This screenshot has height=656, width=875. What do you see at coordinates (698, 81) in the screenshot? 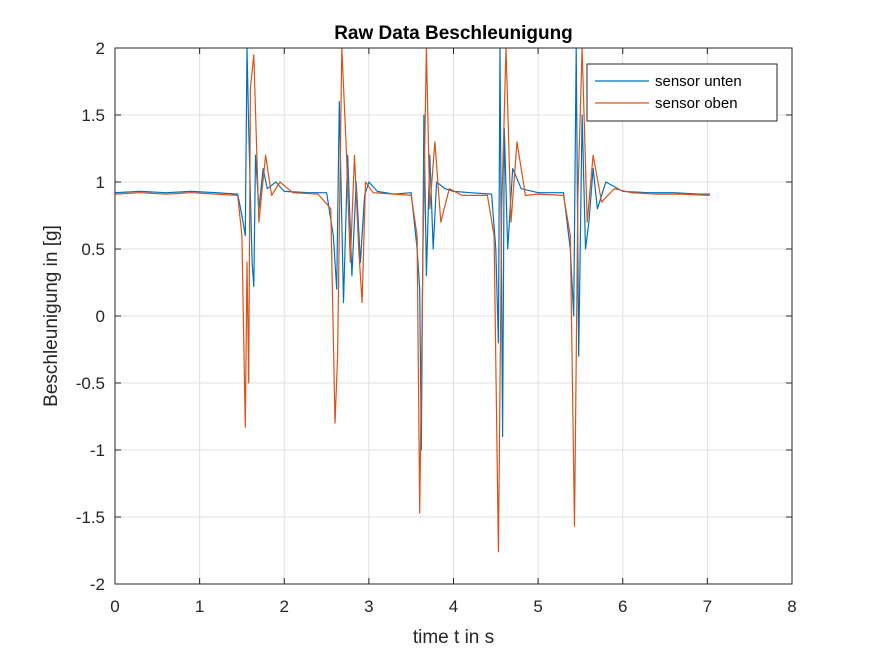
I see `legend-label: sensor unten` at bounding box center [698, 81].